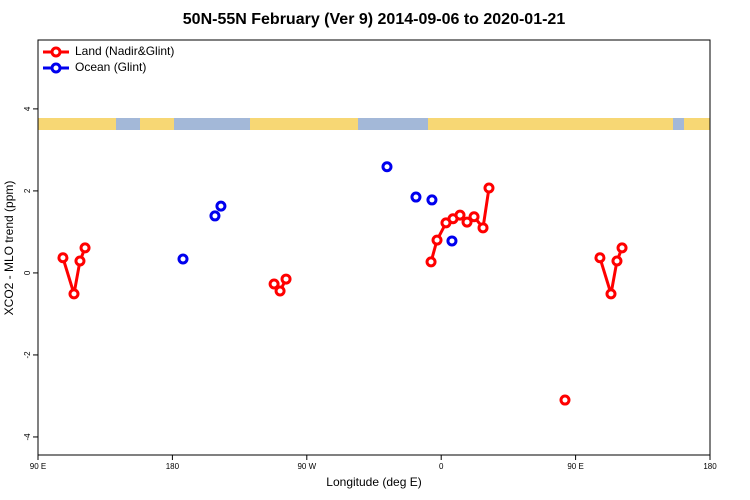  Describe the element at coordinates (27, 190) in the screenshot. I see `y-tick-label: 2` at that location.